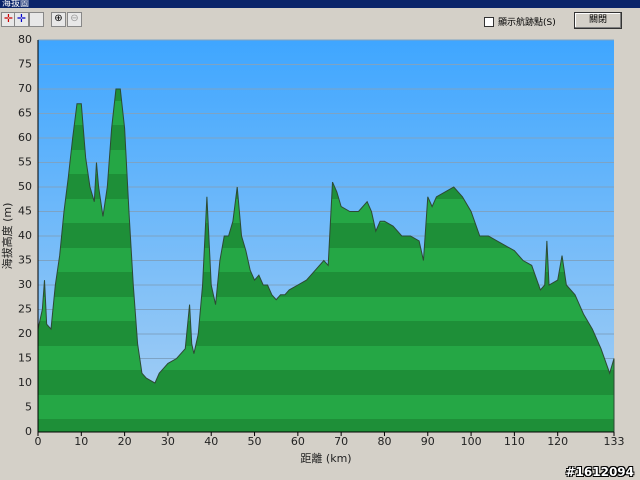 This screenshot has height=480, width=640. What do you see at coordinates (471, 441) in the screenshot?
I see `x-tick-label: 100` at bounding box center [471, 441].